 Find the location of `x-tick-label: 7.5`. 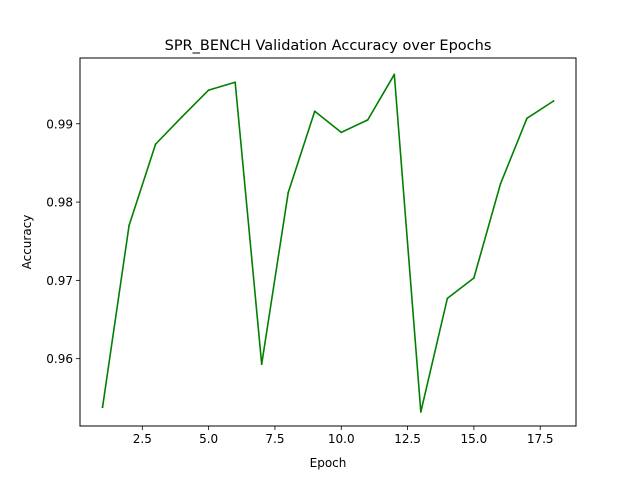

x-tick-label: 7.5 is located at coordinates (274, 439).